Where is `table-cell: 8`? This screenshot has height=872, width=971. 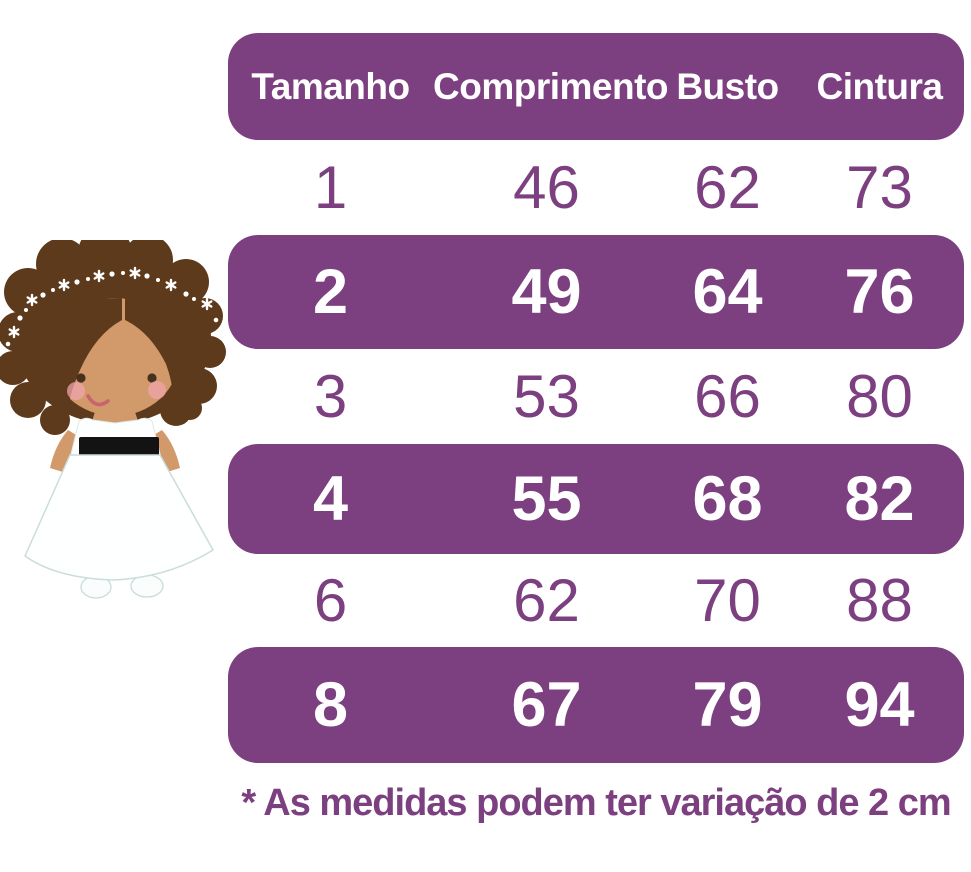 table-cell: 8 is located at coordinates (330, 704).